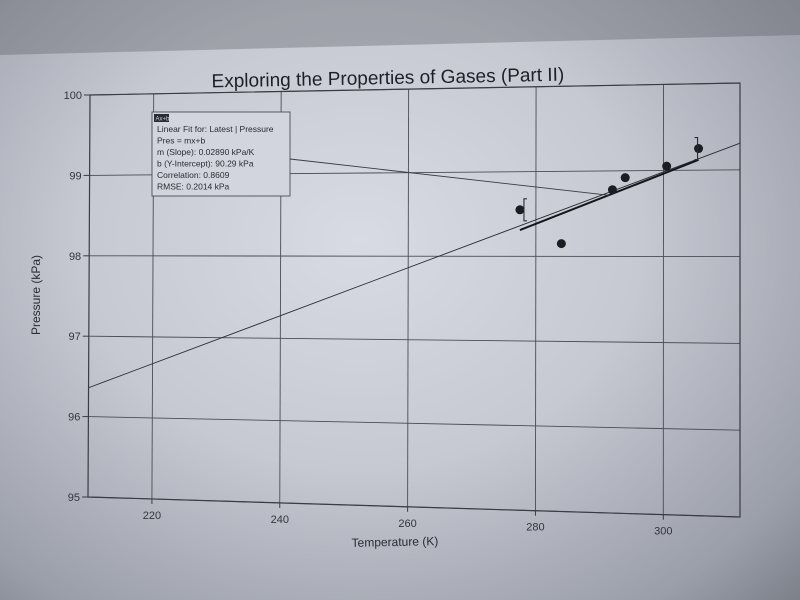  I want to click on curve-fit-icon, so click(161, 118).